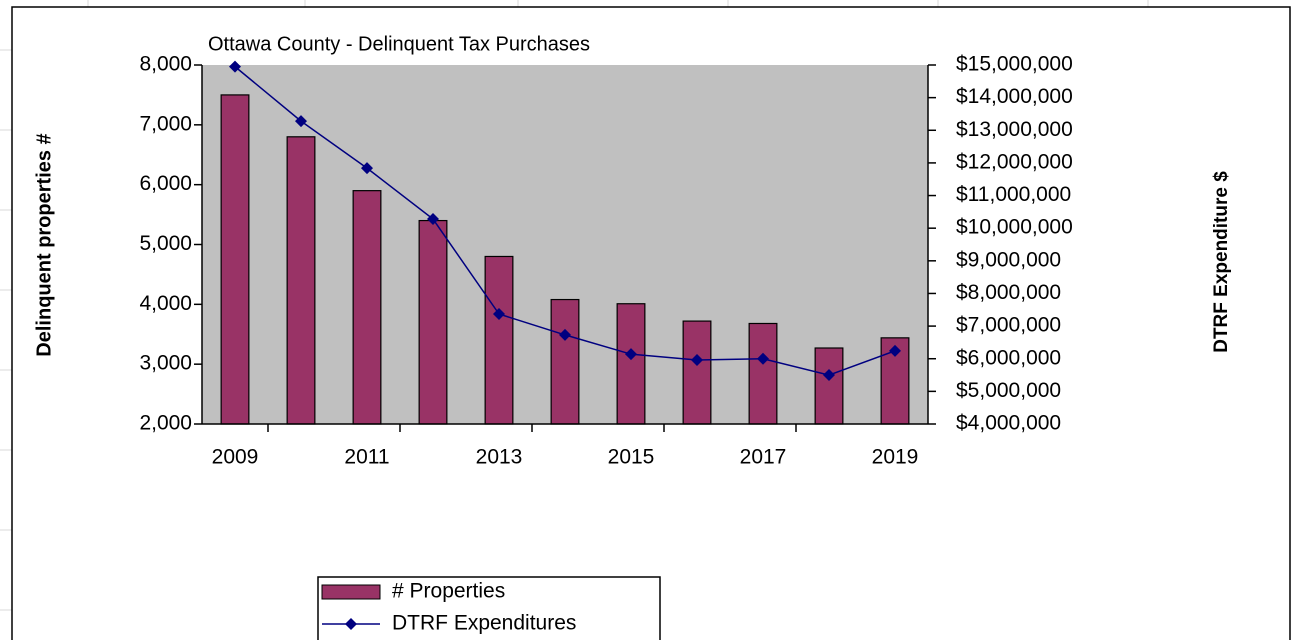  I want to click on y2-tick-label: $9,000,000, so click(1008, 259).